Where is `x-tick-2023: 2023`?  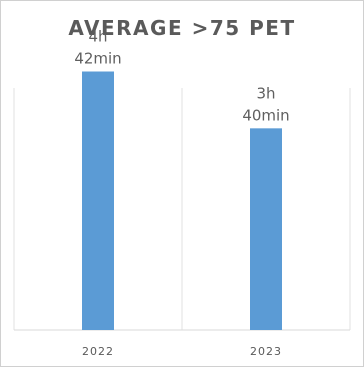
x-tick-2023: 2023 is located at coordinates (266, 351).